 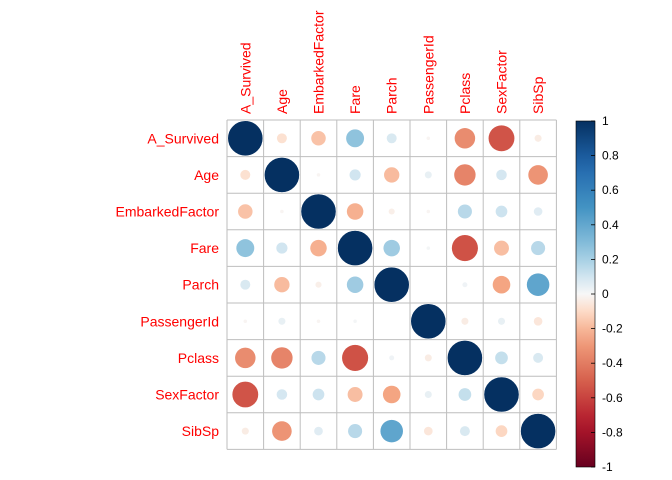 What do you see at coordinates (318, 284) in the screenshot?
I see `correlation-circle-Parch-EmbarkedFactor: Parch / EmbarkedFactor: -0.03` at bounding box center [318, 284].